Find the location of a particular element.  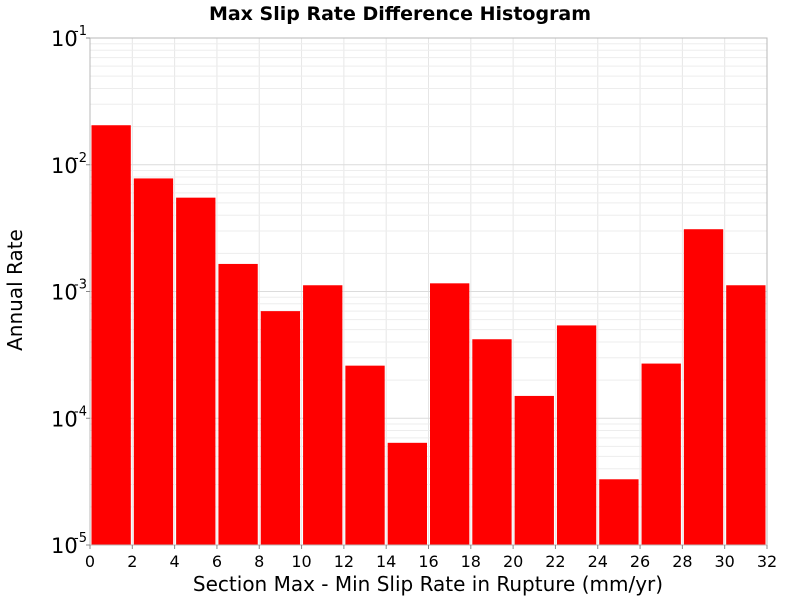

y-tick-exponent: -1 is located at coordinates (80, 31).